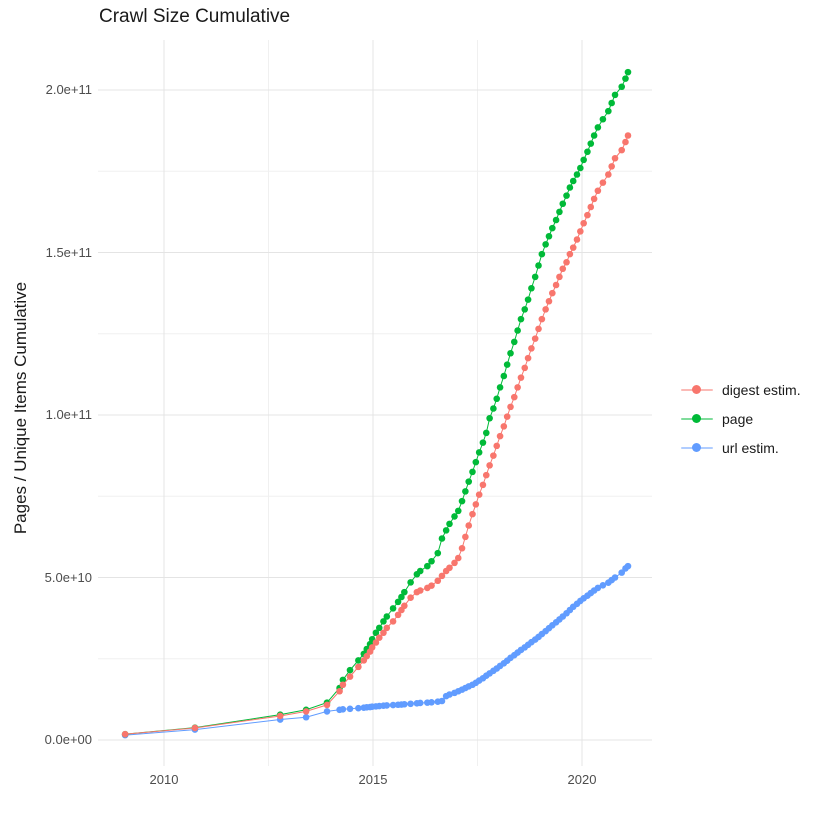  I want to click on x-tick-label: 2015, so click(373, 779).